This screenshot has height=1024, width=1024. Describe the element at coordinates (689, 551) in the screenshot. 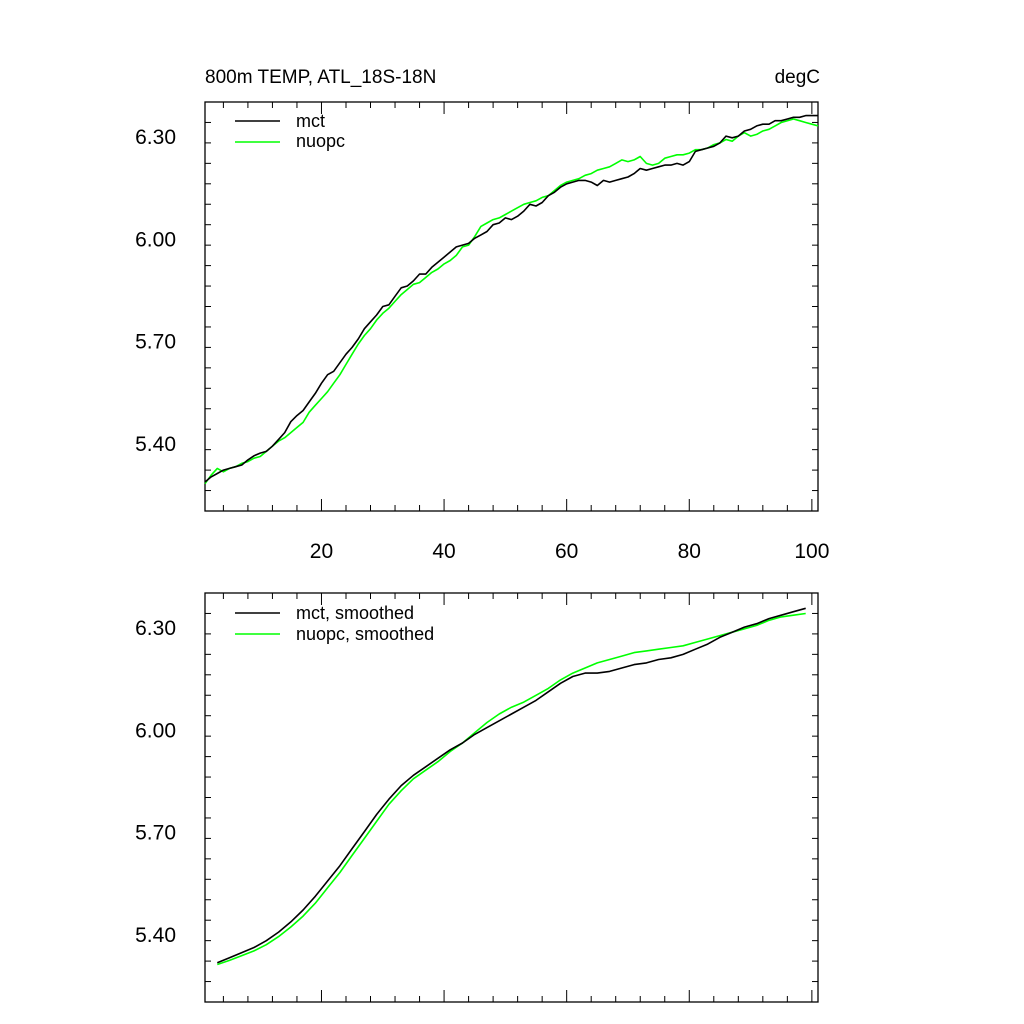

I see `x-tick-label: 80` at that location.